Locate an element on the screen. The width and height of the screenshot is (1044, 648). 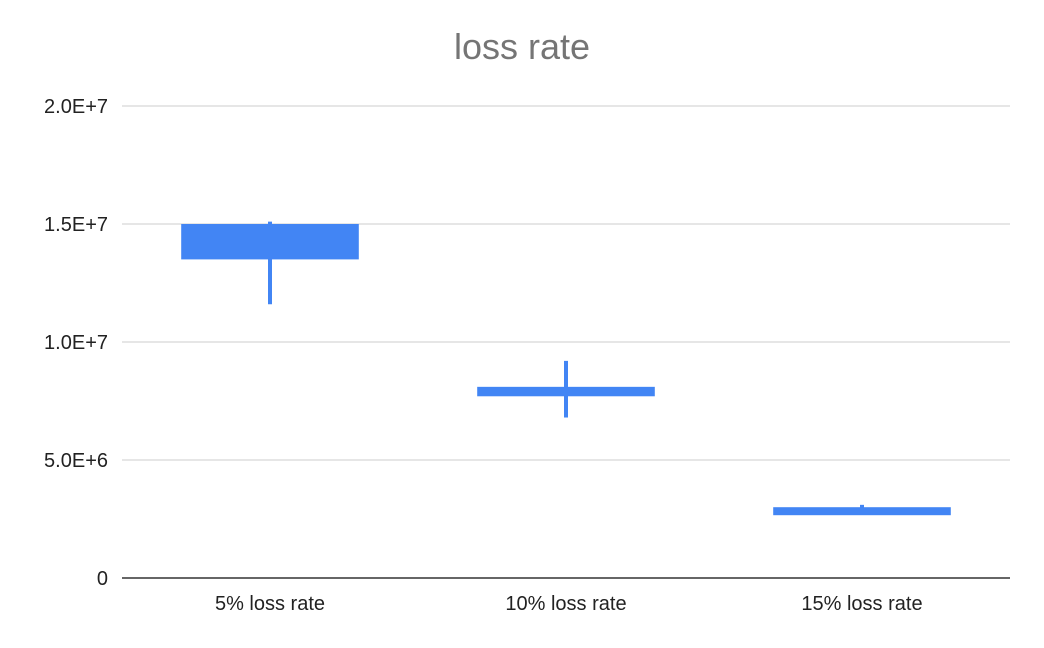
x-tick-label: 15% loss rate is located at coordinates (861, 604).